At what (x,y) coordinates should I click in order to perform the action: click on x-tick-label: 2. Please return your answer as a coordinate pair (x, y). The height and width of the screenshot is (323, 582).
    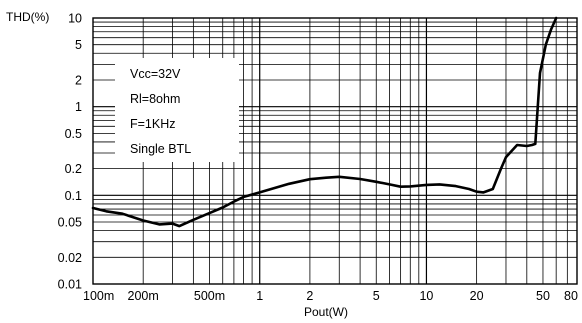
    Looking at the image, I should click on (309, 296).